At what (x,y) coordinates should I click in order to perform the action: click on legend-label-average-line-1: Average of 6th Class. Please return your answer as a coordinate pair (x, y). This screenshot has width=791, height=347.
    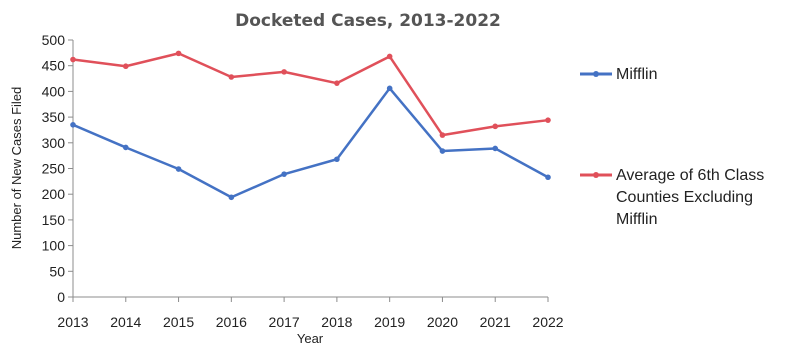
    Looking at the image, I should click on (690, 175).